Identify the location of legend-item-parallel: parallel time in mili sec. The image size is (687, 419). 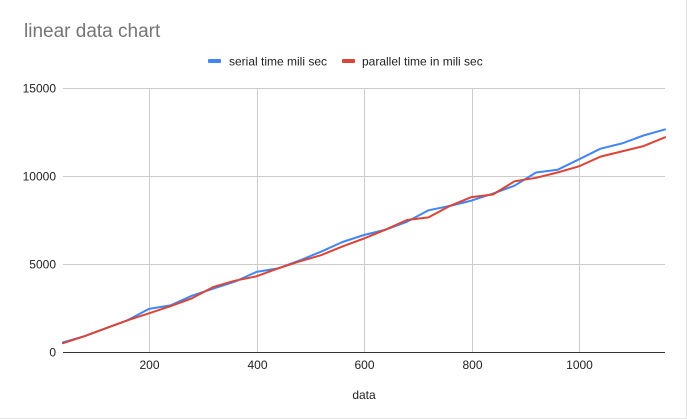
(412, 62).